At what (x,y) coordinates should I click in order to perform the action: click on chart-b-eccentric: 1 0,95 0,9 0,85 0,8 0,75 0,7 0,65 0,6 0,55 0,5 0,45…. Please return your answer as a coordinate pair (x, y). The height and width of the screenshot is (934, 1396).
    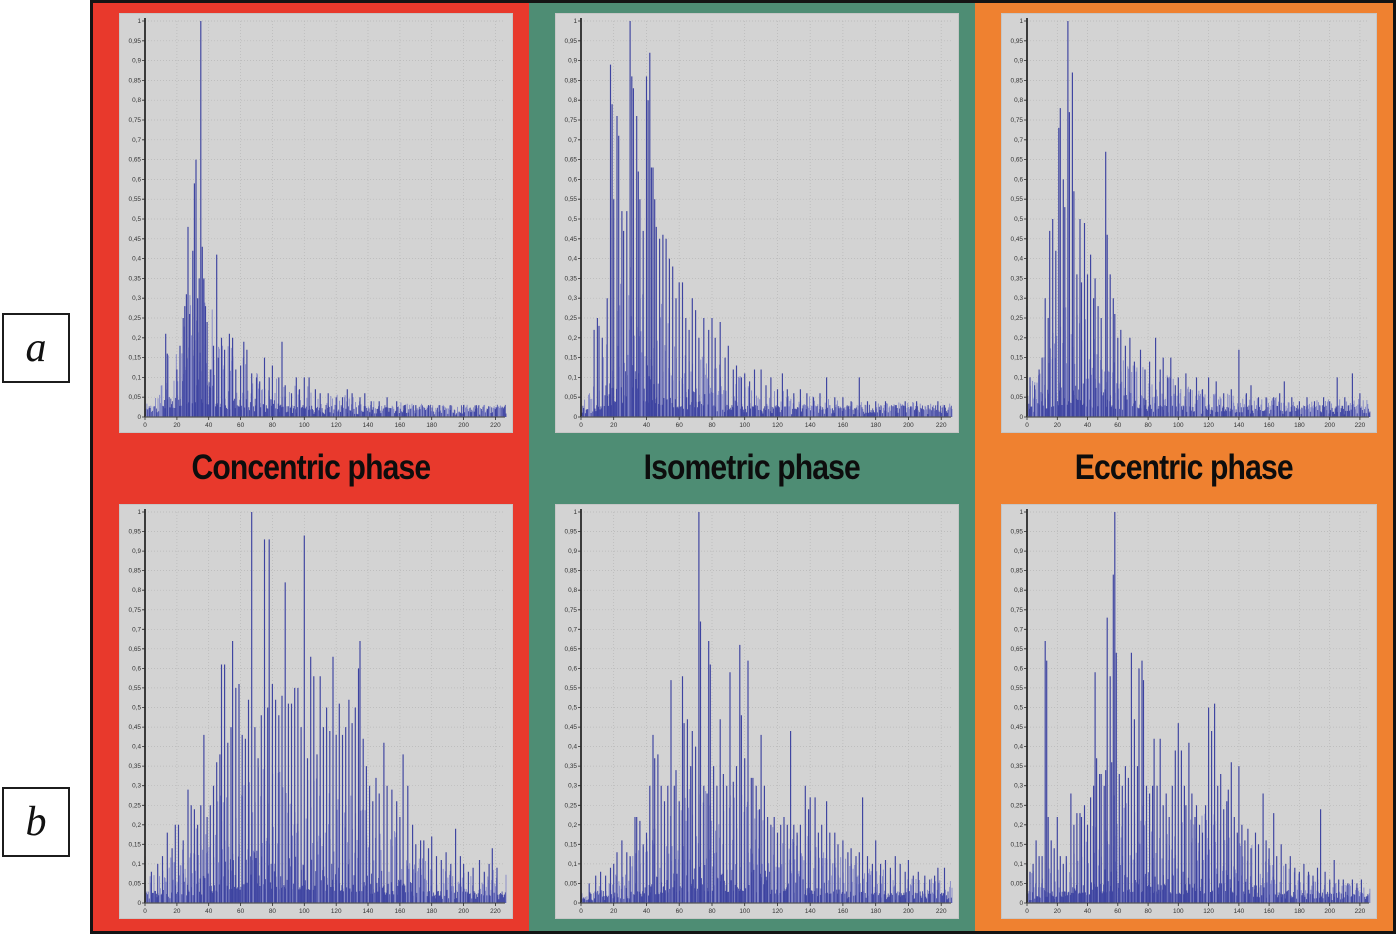
    Looking at the image, I should click on (1189, 711).